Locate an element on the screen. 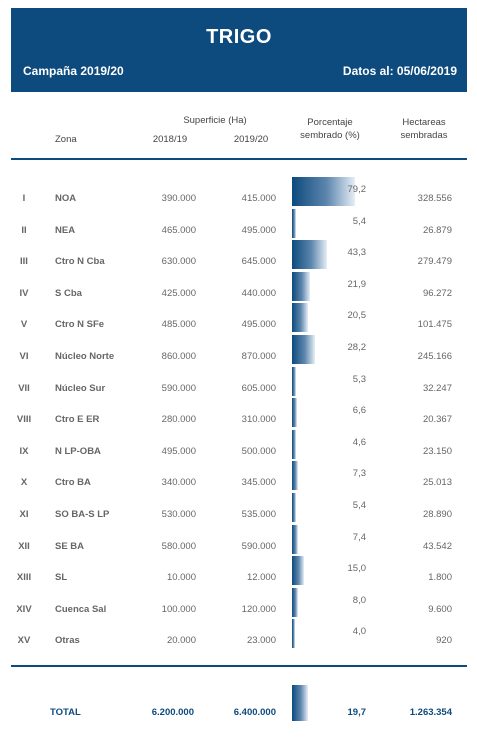 Image resolution: width=477 pixels, height=740 pixels. area-2019-20: 120.000 is located at coordinates (258, 609).